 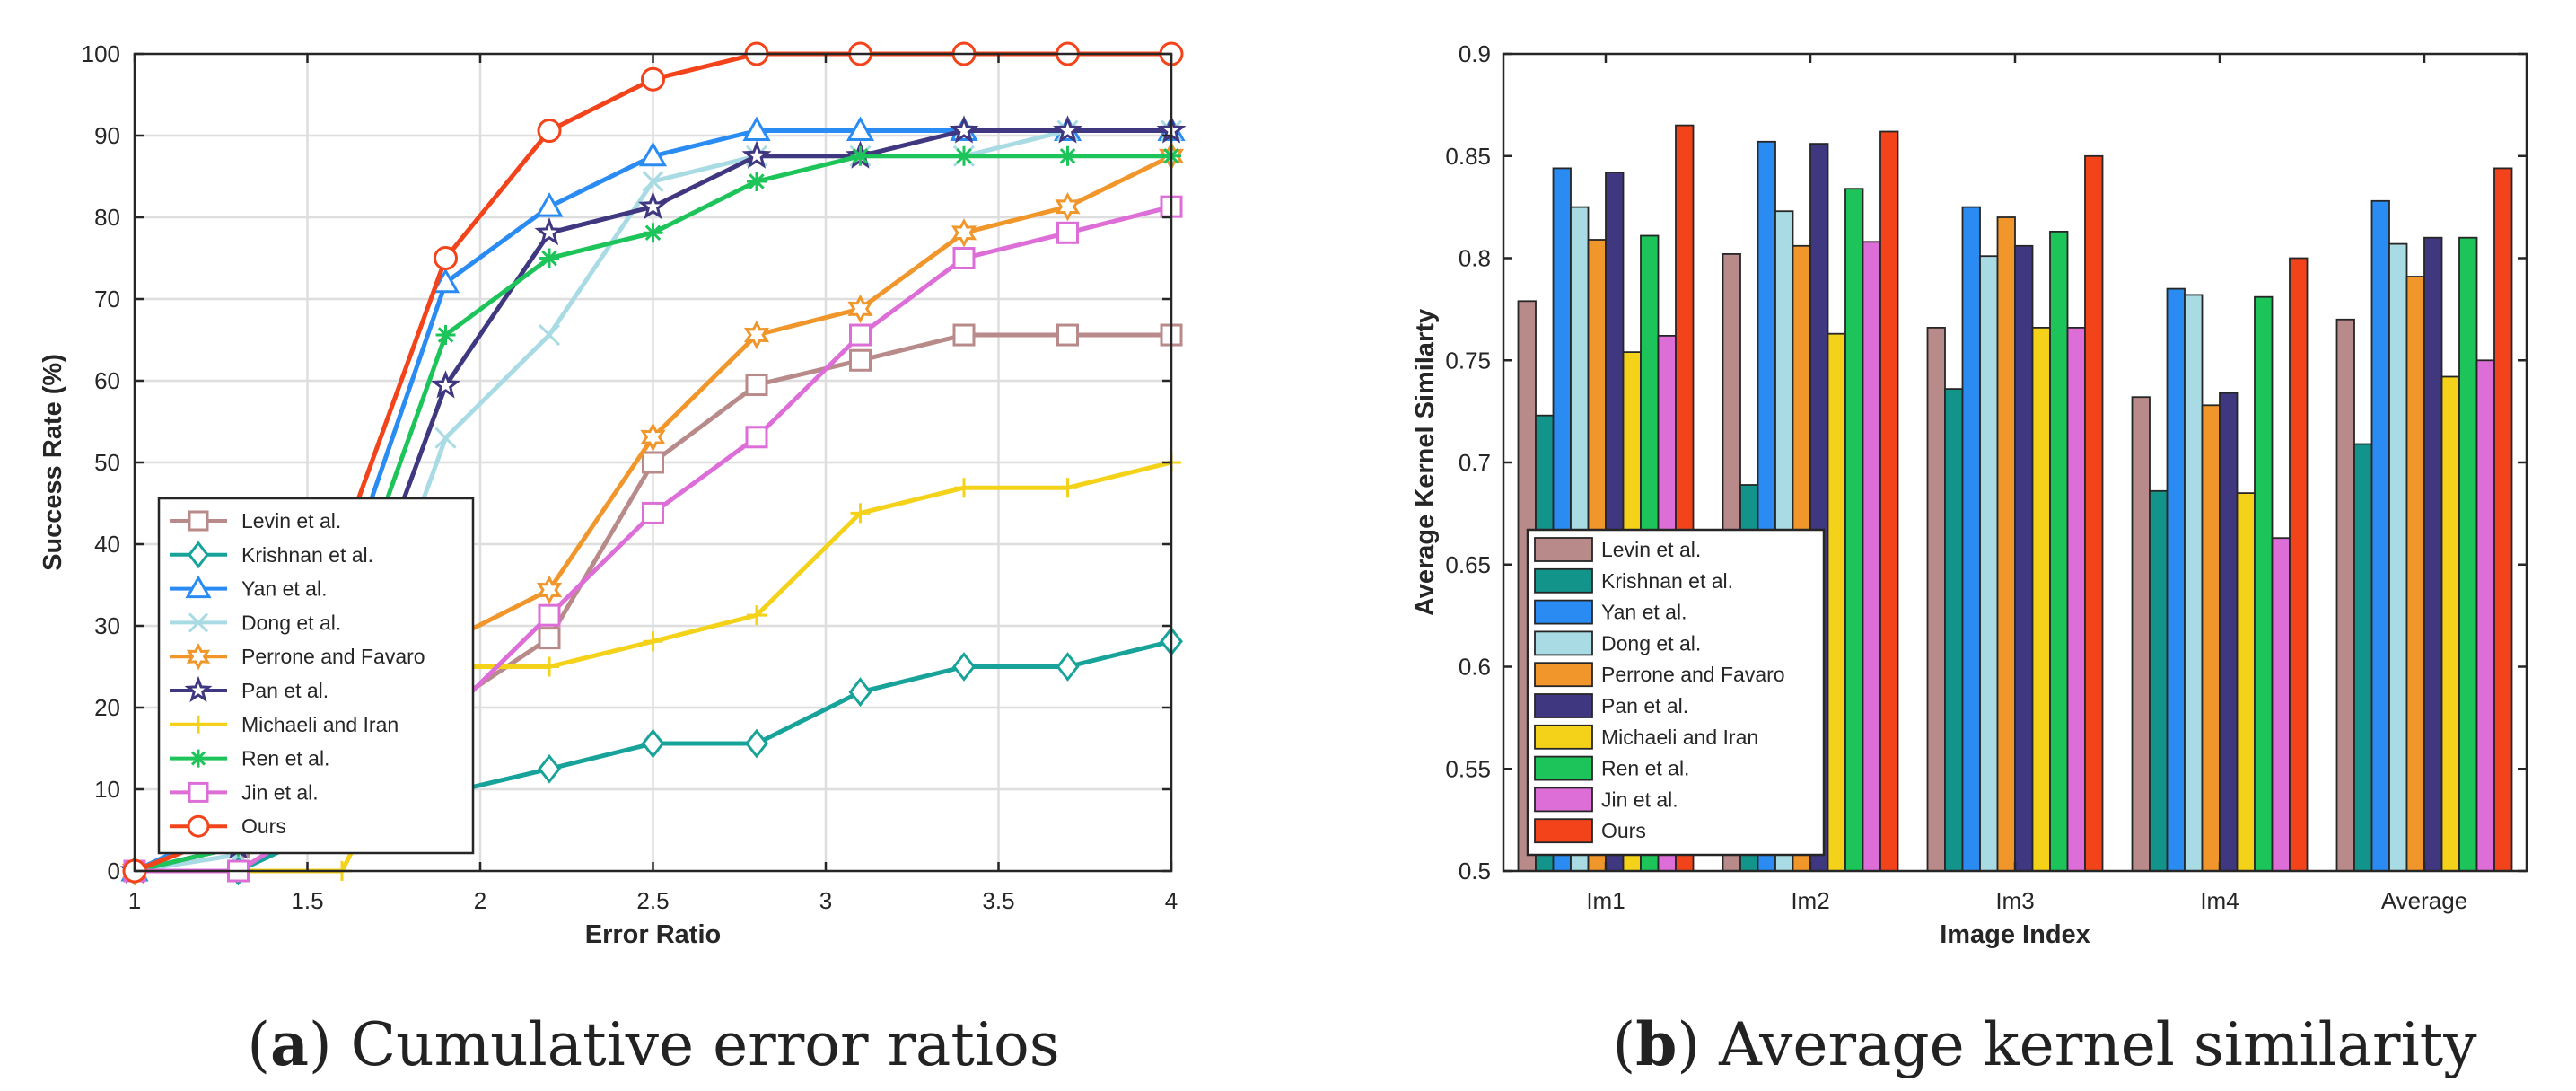 What do you see at coordinates (285, 690) in the screenshot?
I see `legend-label: Pan et al.` at bounding box center [285, 690].